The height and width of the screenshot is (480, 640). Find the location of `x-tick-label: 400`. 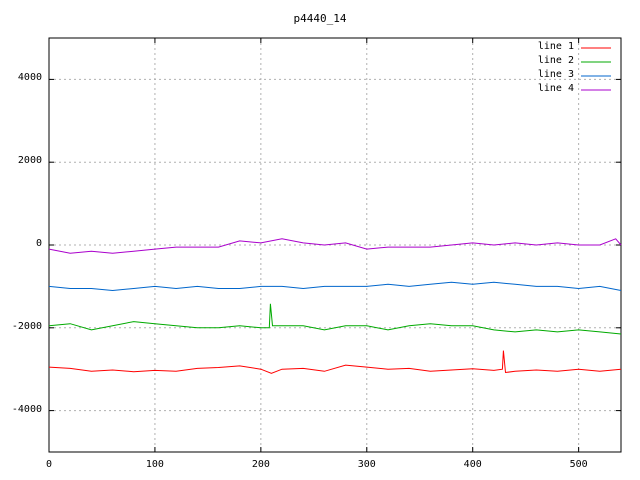

x-tick-label: 400 is located at coordinates (472, 464).